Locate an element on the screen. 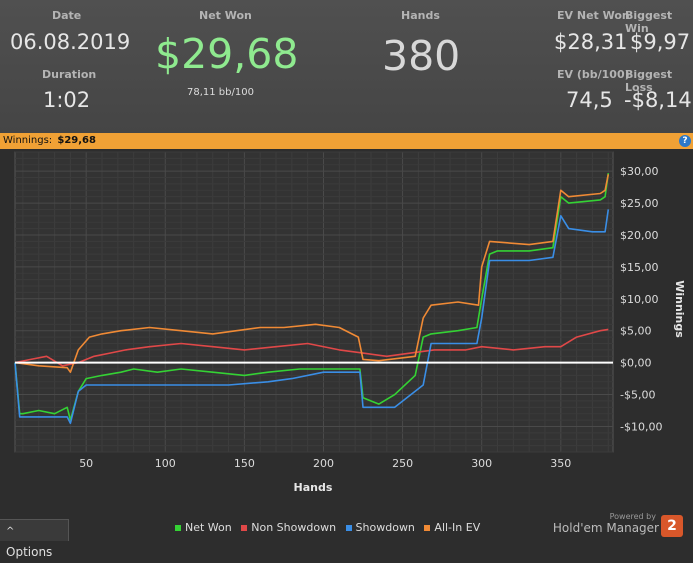 The image size is (693, 563). x-tick-label: 250 is located at coordinates (402, 463).